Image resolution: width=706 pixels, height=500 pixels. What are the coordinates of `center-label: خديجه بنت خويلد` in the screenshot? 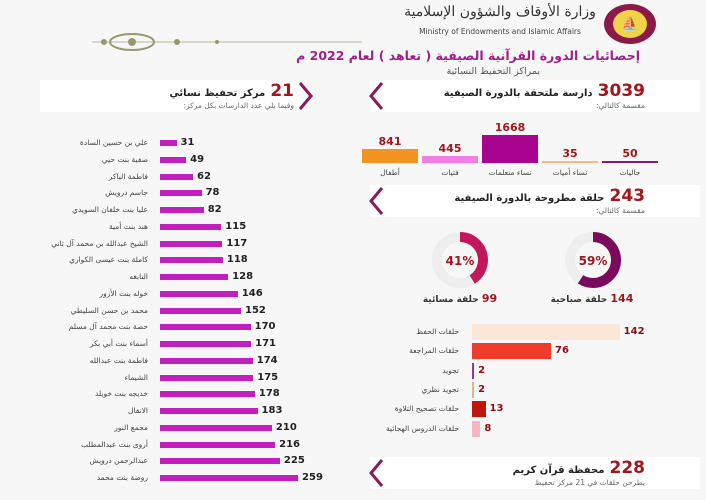 It's located at (121, 394).